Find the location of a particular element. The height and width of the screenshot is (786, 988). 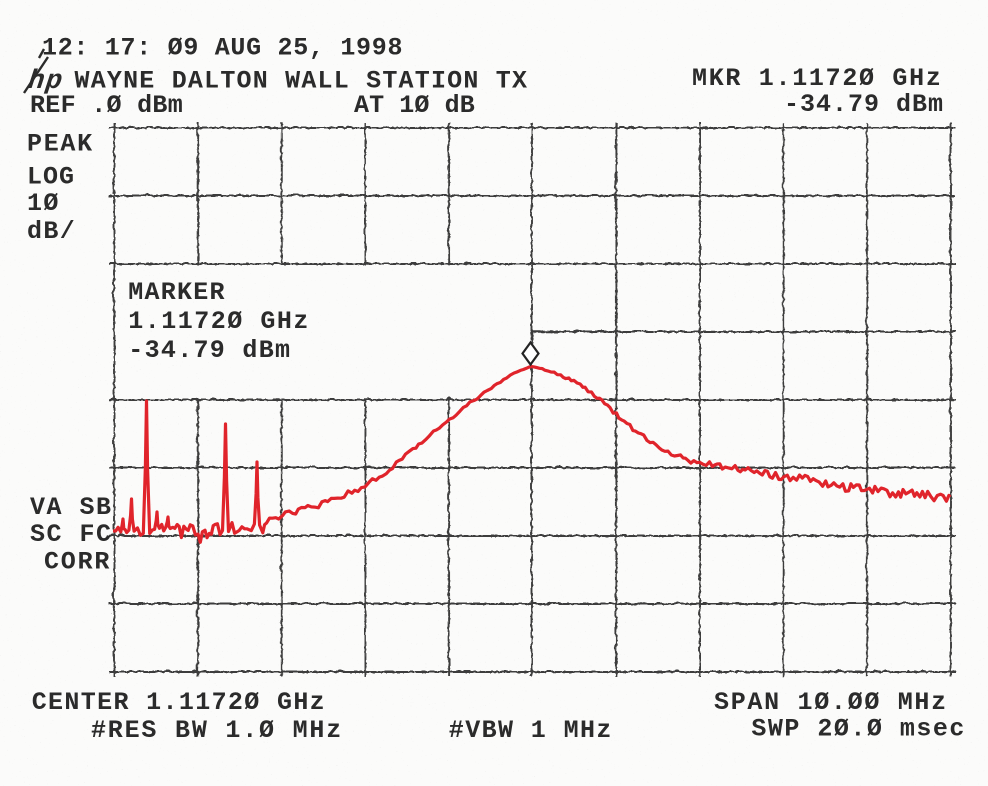

svg-text: PEAK is located at coordinates (60, 144).